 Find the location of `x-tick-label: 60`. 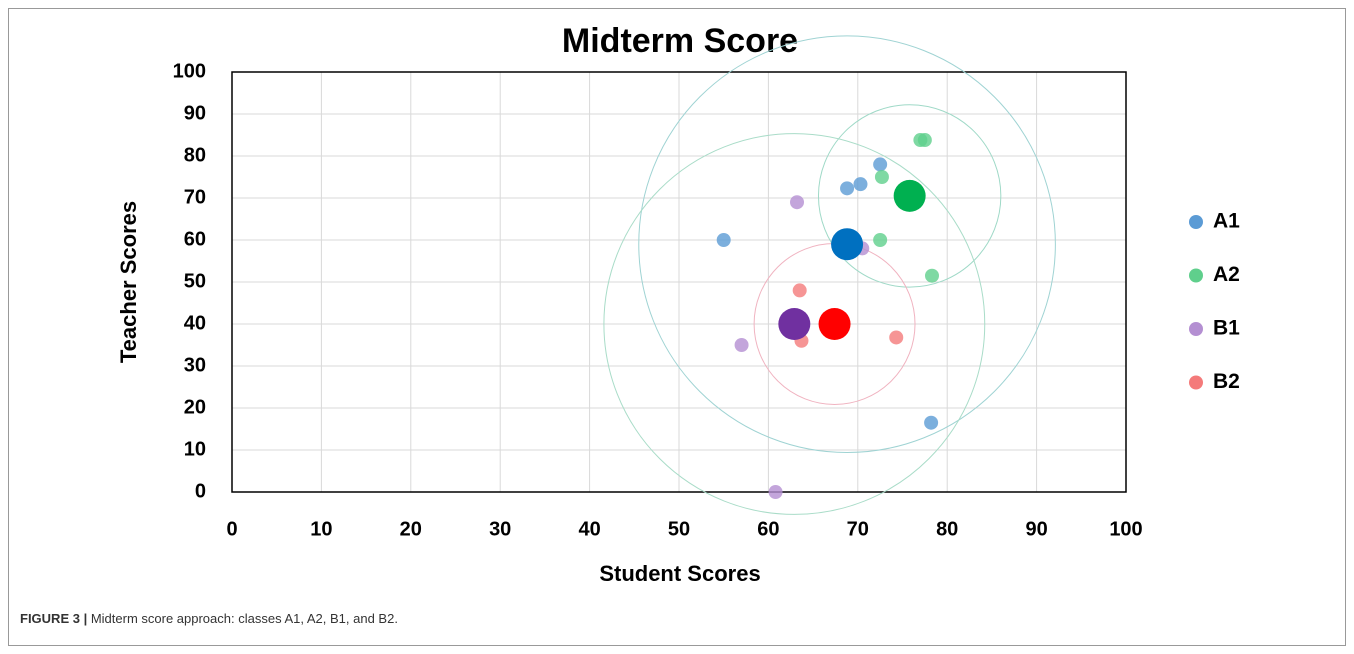

x-tick-label: 60 is located at coordinates (768, 529).